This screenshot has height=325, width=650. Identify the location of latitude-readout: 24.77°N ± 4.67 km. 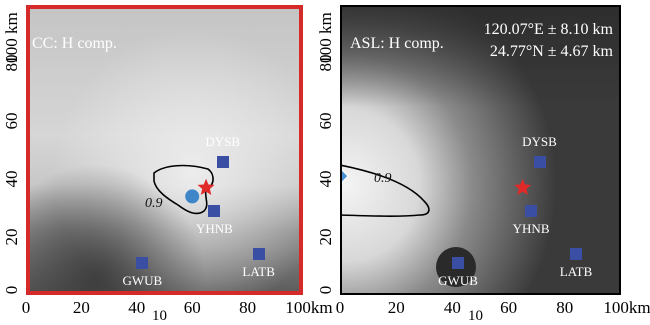
(551, 51).